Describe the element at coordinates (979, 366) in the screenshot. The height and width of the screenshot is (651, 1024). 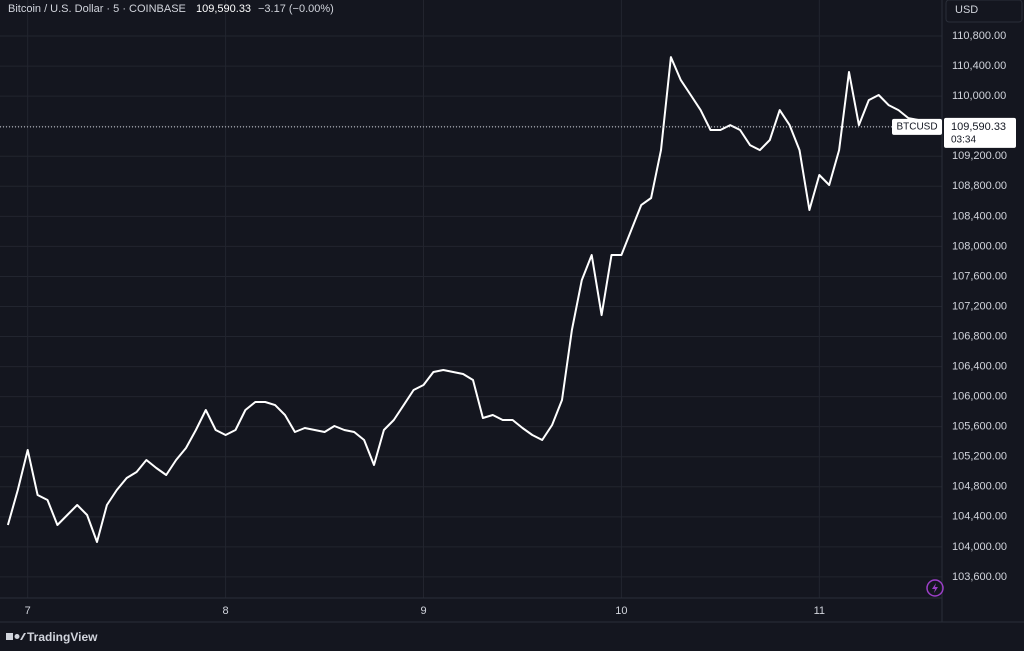
I see `y-tick-label: 106,400.00` at that location.